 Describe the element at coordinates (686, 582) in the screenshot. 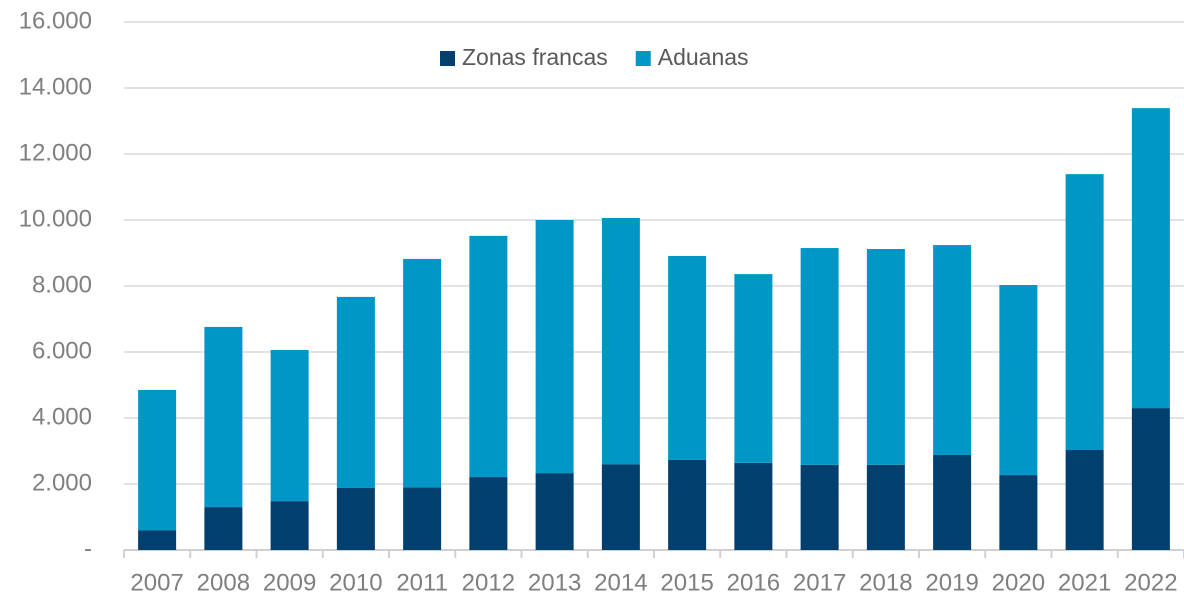

I see `x-tick-label: 2015` at that location.